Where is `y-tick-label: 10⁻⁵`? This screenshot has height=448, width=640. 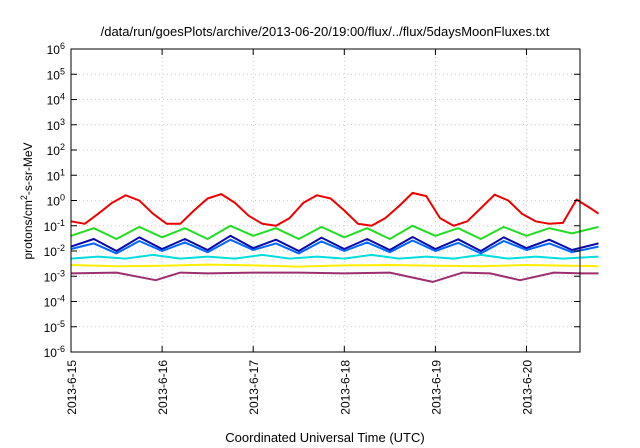 y-tick-label: 10⁻⁵ is located at coordinates (54, 327).